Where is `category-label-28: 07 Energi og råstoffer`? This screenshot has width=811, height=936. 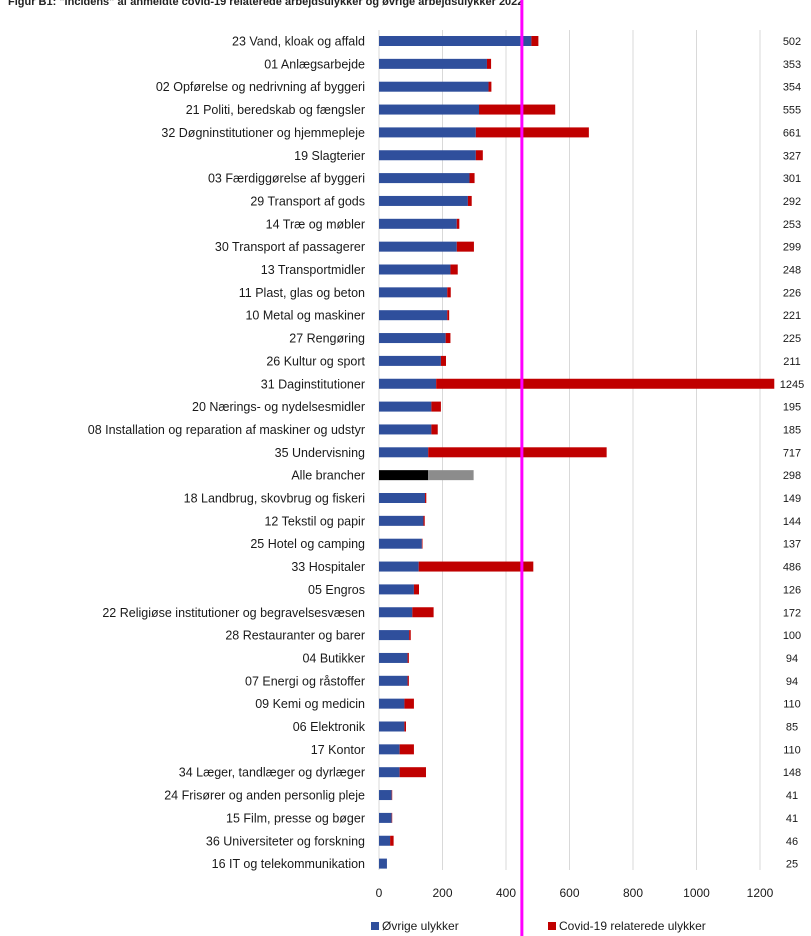 category-label-28: 07 Energi og råstoffer is located at coordinates (305, 681).